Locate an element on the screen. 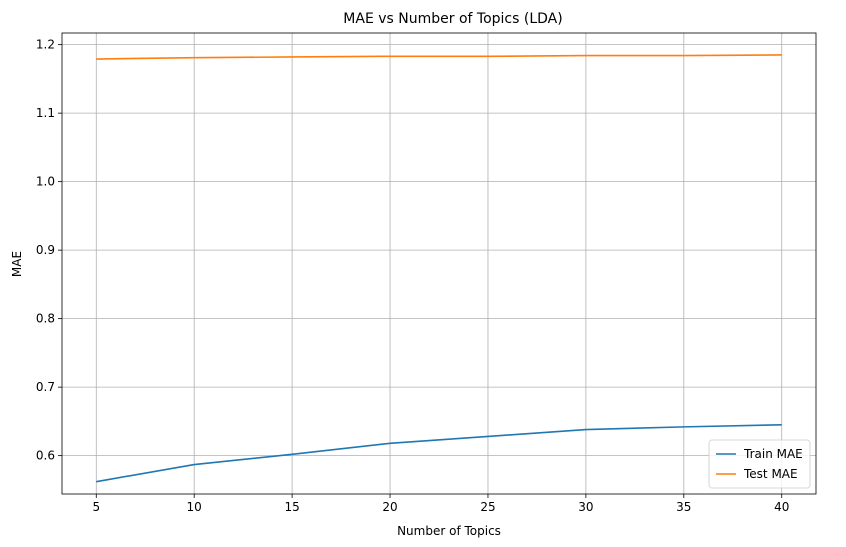 The image size is (846, 547). chart-title: MAE vs Number of Topics (LDA) is located at coordinates (452, 19).